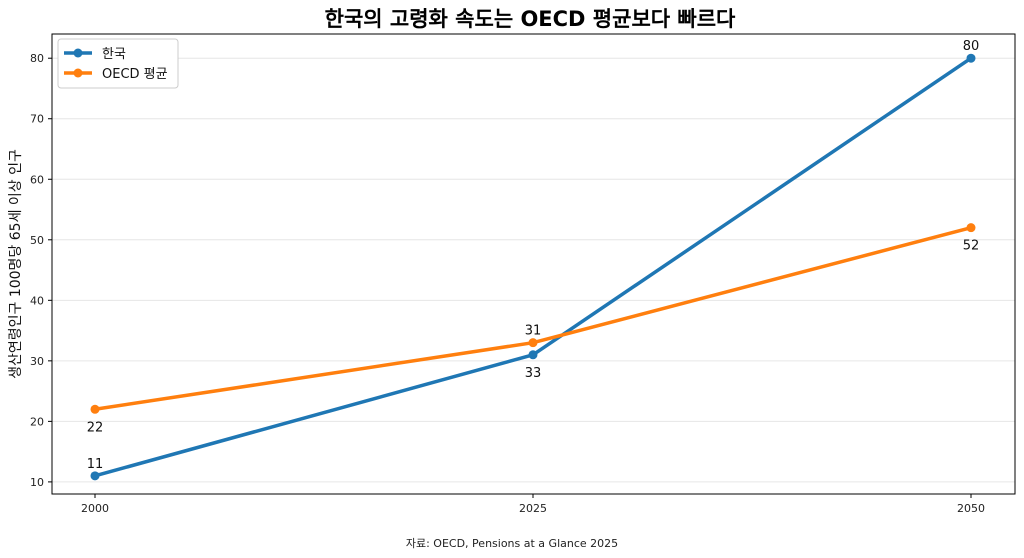 Image resolution: width=1024 pixels, height=558 pixels. What do you see at coordinates (971, 46) in the screenshot?
I see `data-label: 80` at bounding box center [971, 46].